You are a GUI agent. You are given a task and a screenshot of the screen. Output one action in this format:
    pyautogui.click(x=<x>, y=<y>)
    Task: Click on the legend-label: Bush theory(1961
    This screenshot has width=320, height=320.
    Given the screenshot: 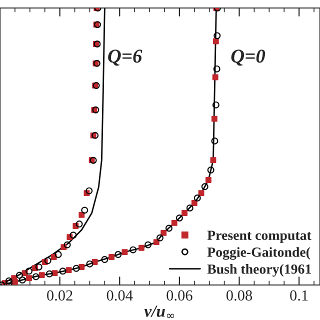 What is the action you would take?
    pyautogui.click(x=259, y=270)
    